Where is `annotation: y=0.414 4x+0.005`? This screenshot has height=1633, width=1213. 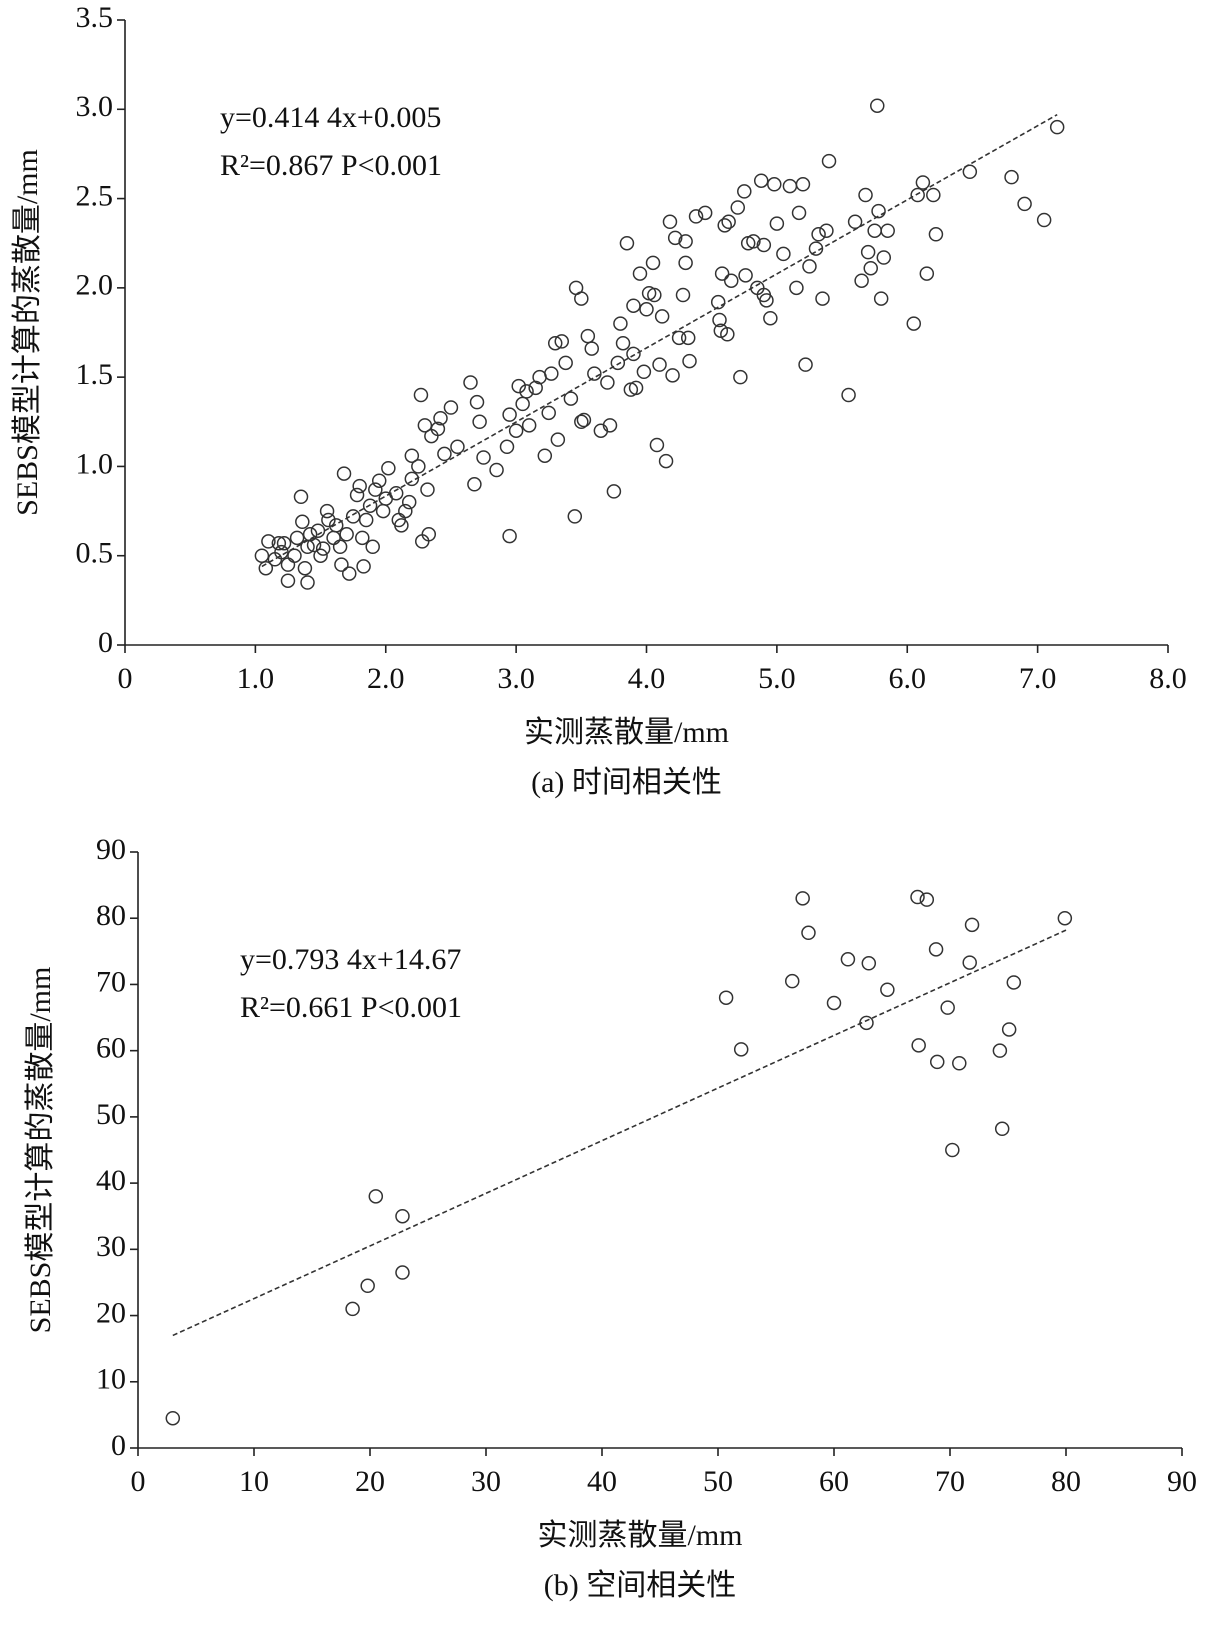
annotation: y=0.414 4x+0.005 is located at coordinates (330, 117).